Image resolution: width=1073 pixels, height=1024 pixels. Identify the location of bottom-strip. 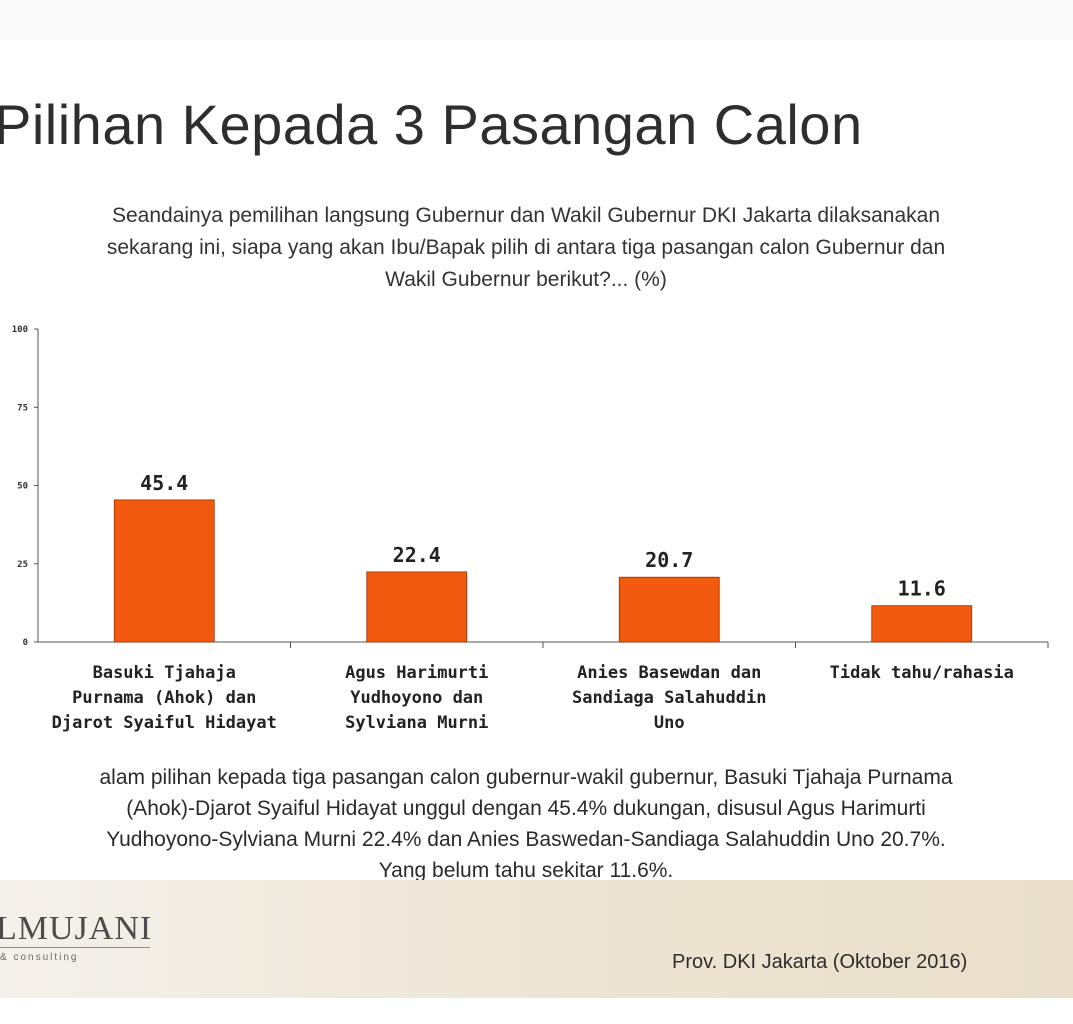
(536, 1011).